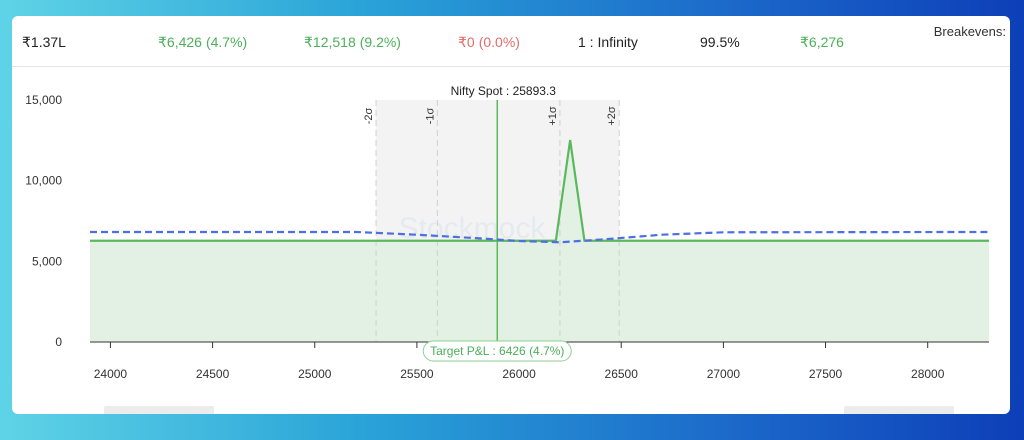 The width and height of the screenshot is (1024, 440). Describe the element at coordinates (47, 261) in the screenshot. I see `y-tick-label: 5,000` at that location.